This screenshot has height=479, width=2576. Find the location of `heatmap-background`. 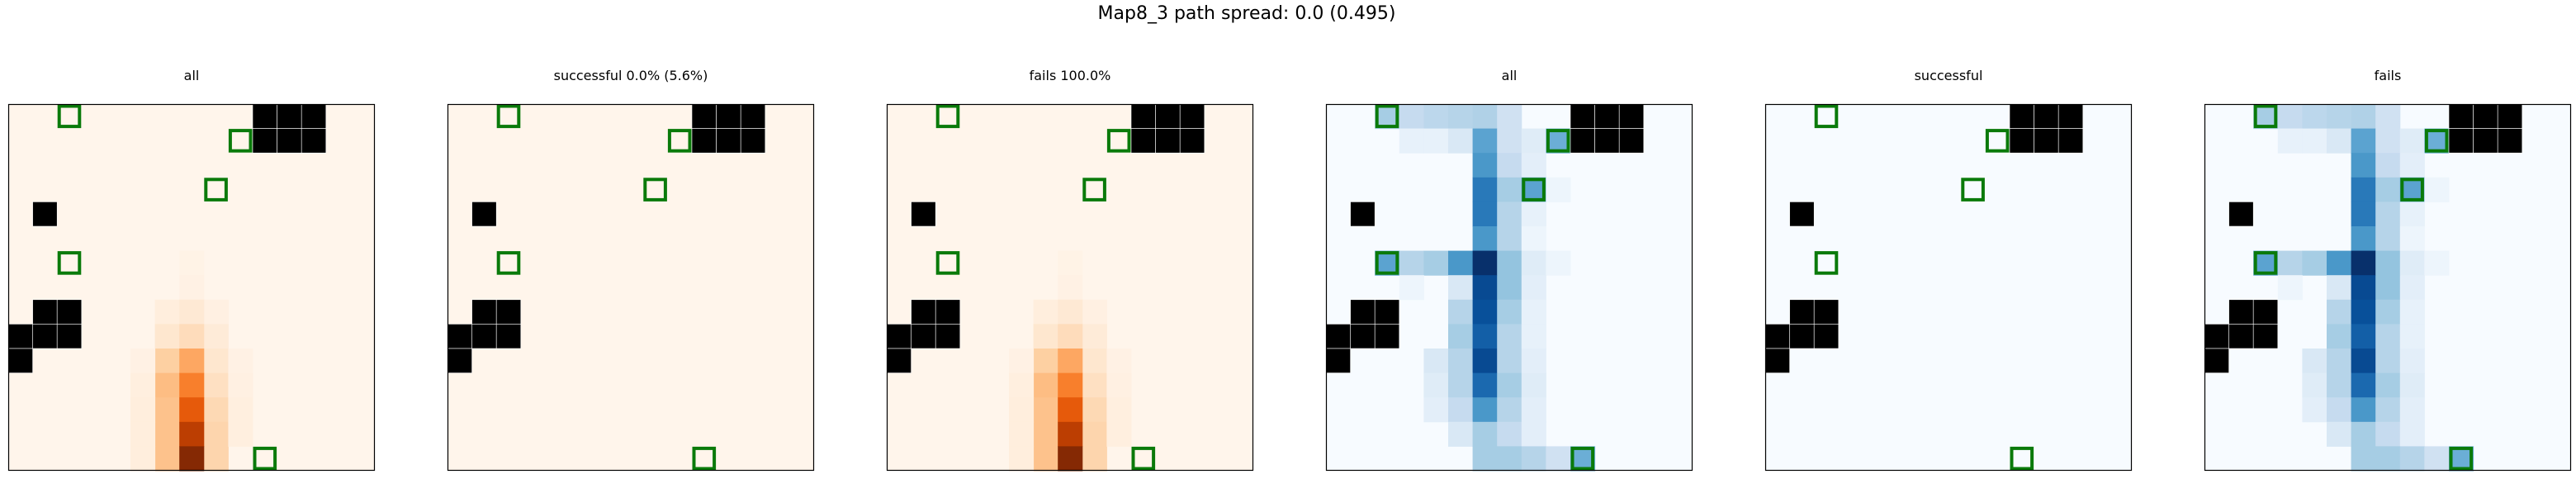

heatmap-background is located at coordinates (630, 288).